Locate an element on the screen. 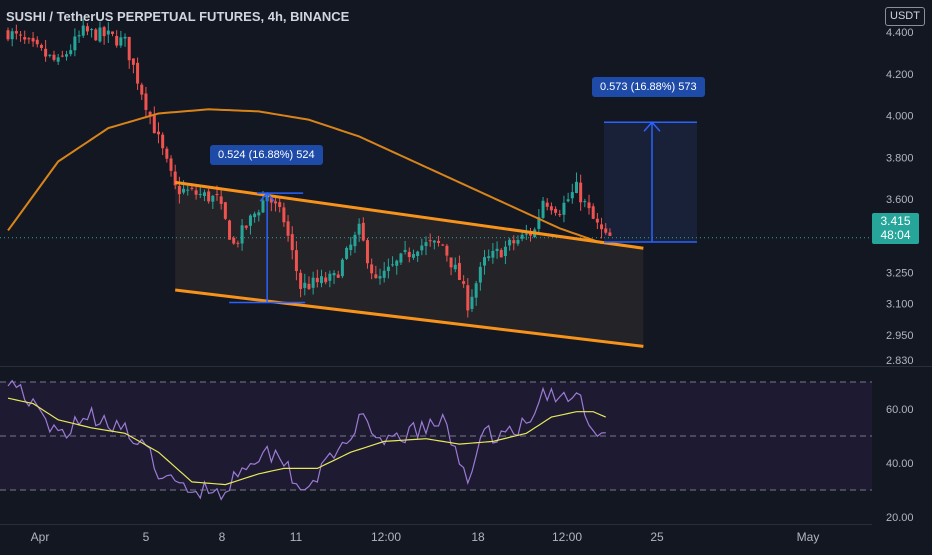  currency-button: USDT is located at coordinates (905, 16).